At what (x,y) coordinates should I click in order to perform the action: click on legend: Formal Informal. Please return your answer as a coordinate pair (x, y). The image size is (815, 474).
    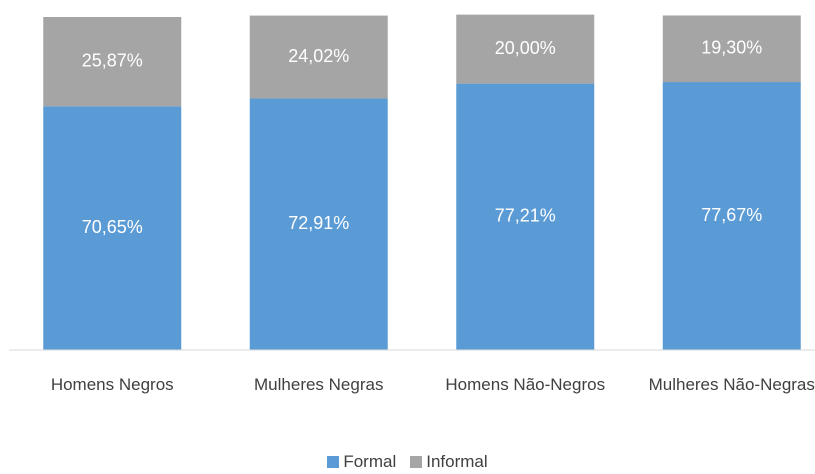
    Looking at the image, I should click on (407, 462).